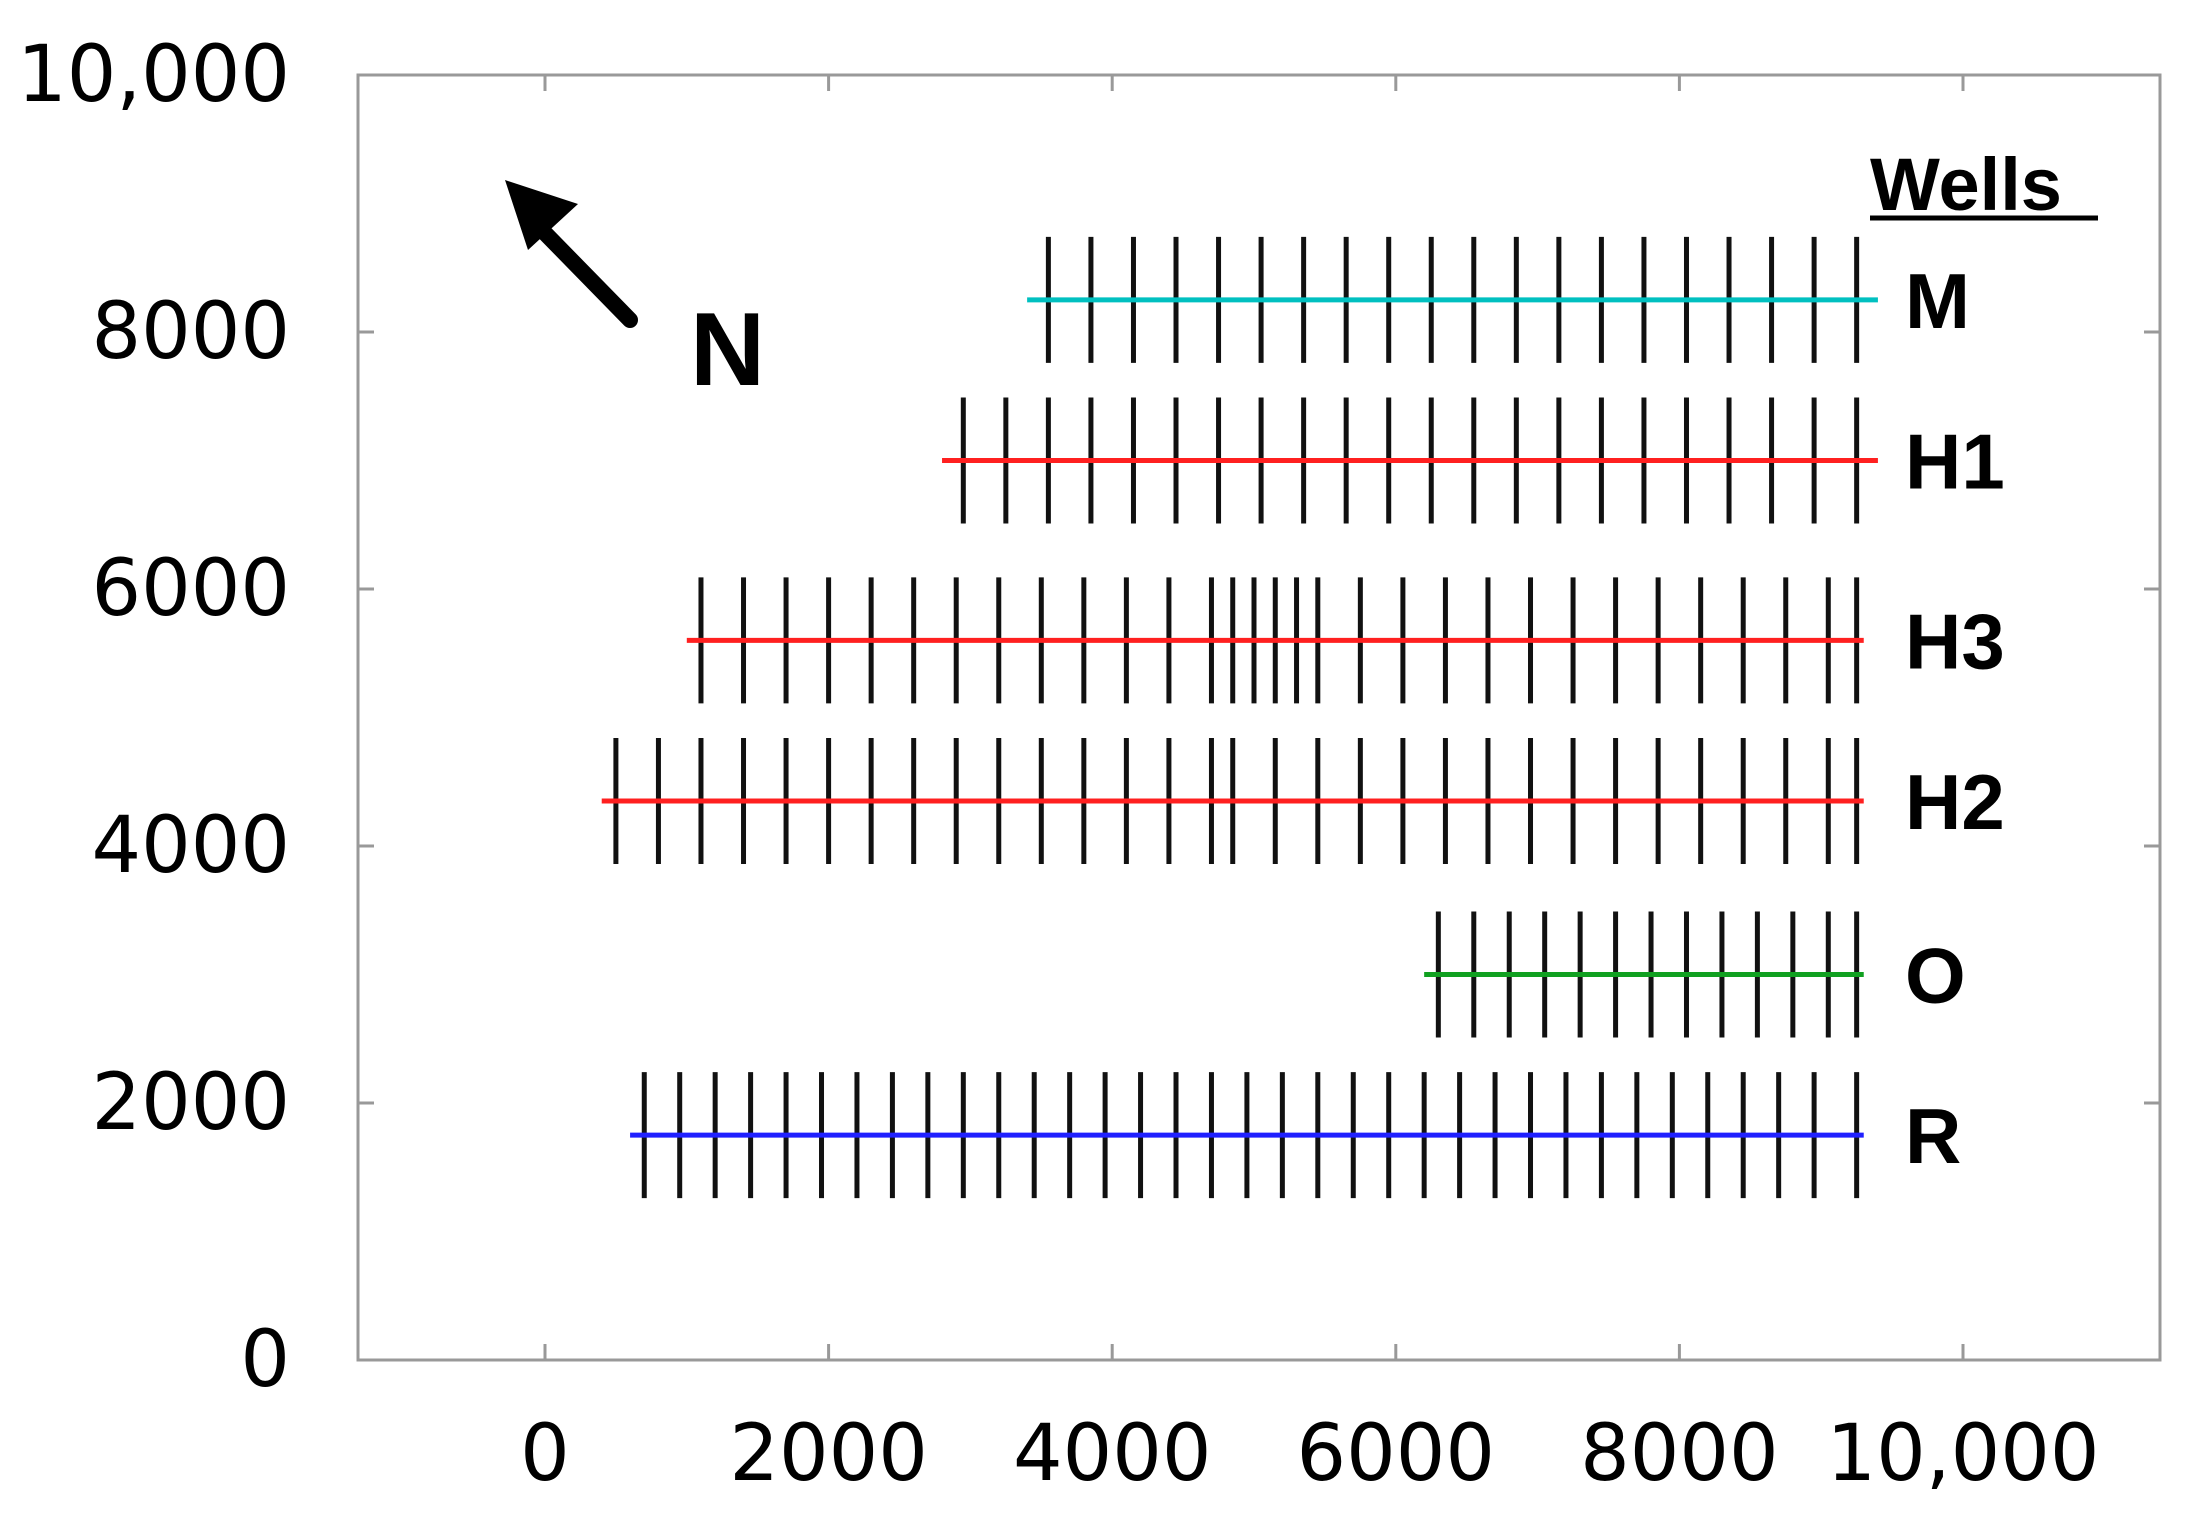 The height and width of the screenshot is (1525, 2187). What do you see at coordinates (190, 846) in the screenshot?
I see `y-tick-label: 4000` at bounding box center [190, 846].